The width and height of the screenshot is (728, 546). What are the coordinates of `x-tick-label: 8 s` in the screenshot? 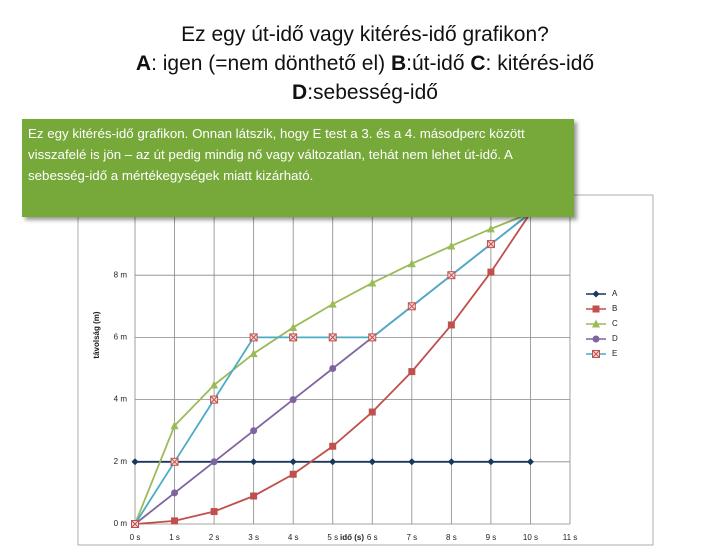 It's located at (451, 537).